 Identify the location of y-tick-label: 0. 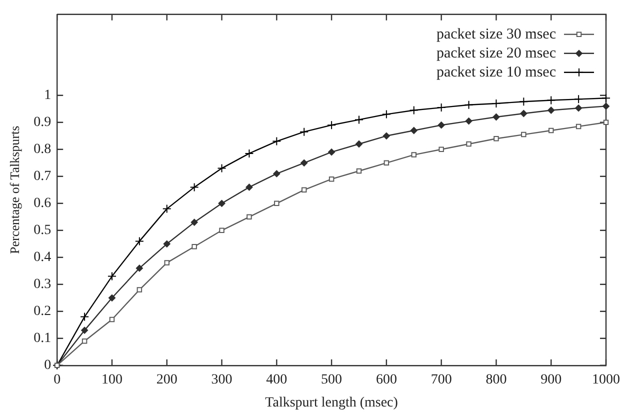
(48, 366).